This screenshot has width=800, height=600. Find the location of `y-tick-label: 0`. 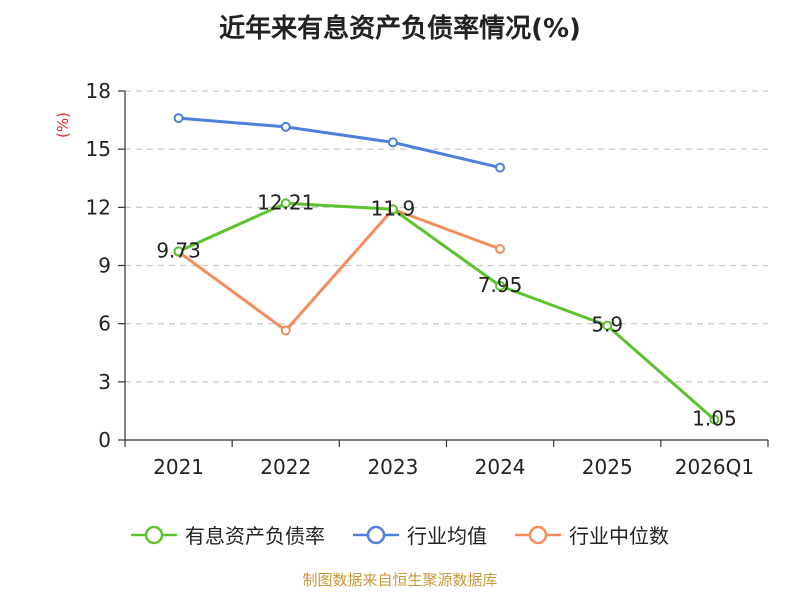

y-tick-label: 0 is located at coordinates (104, 440).